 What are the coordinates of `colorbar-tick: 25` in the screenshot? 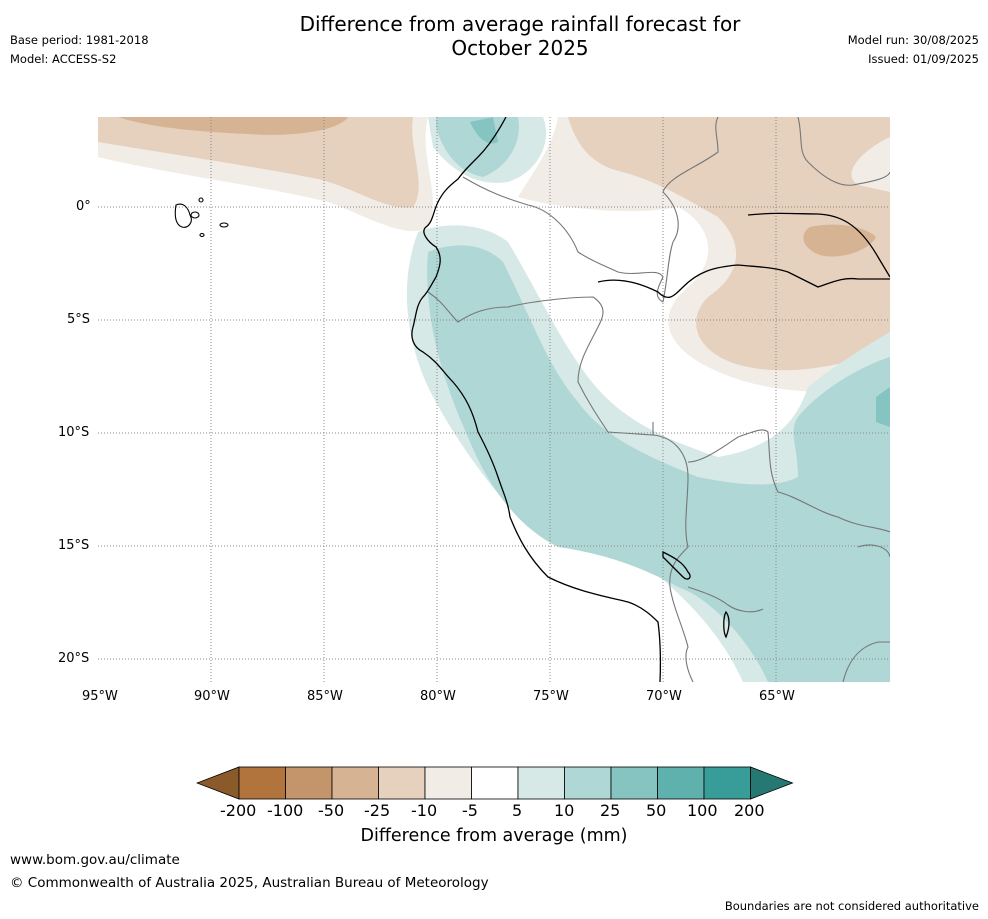 It's located at (610, 810).